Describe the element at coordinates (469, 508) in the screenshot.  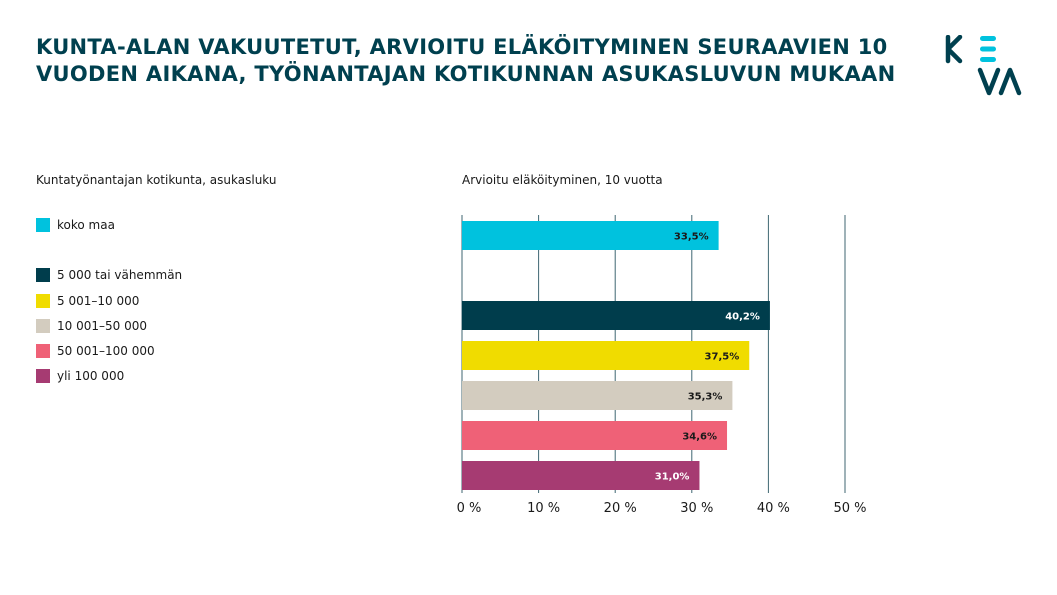
I see `x-tick-label-0: 0 %` at that location.